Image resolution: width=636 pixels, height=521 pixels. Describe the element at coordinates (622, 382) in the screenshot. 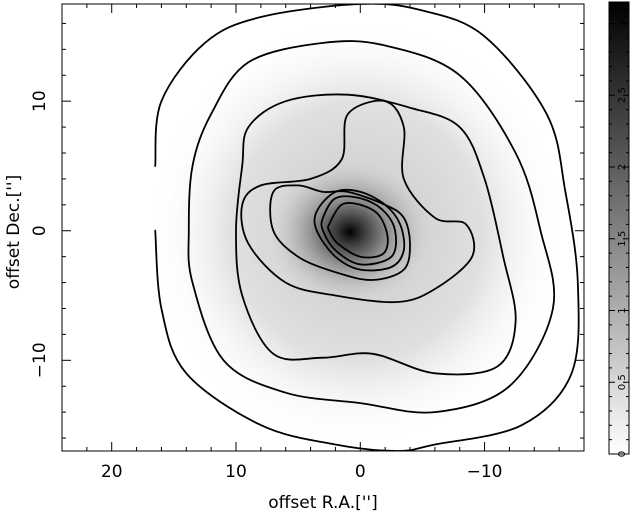

I see `colorbar-tick-label: 0.5` at that location.